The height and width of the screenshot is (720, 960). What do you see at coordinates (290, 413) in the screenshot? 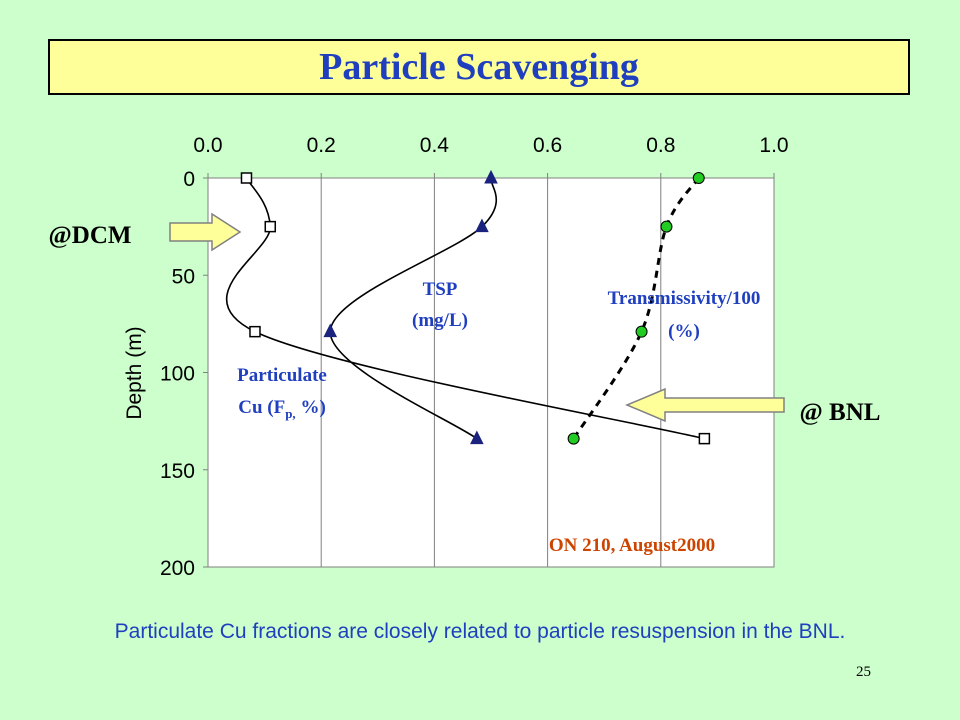
I see `cu-label-subscript: p,` at bounding box center [290, 413].